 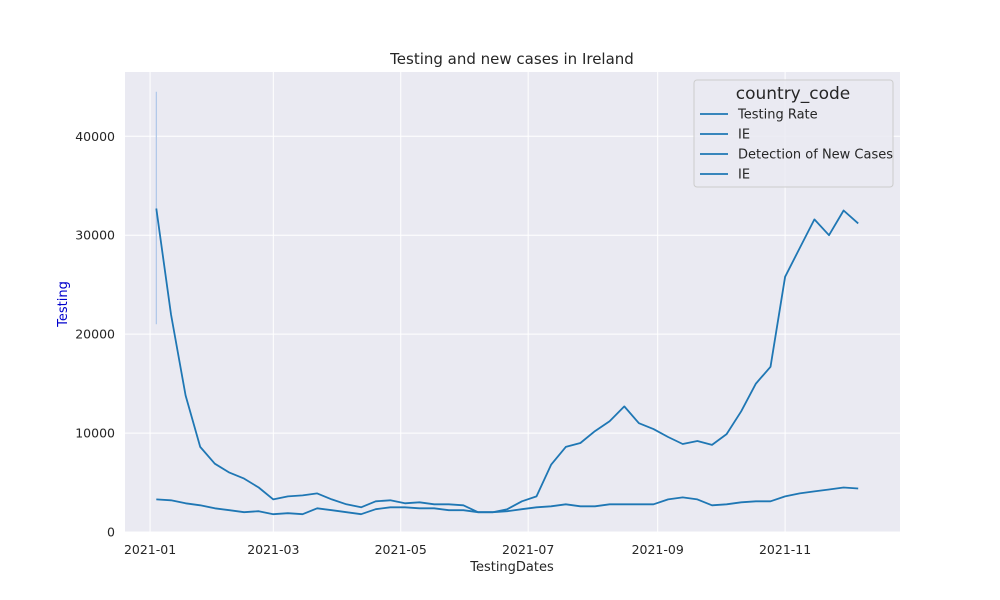 I want to click on x-tick-label: 2021-03, so click(x=273, y=549).